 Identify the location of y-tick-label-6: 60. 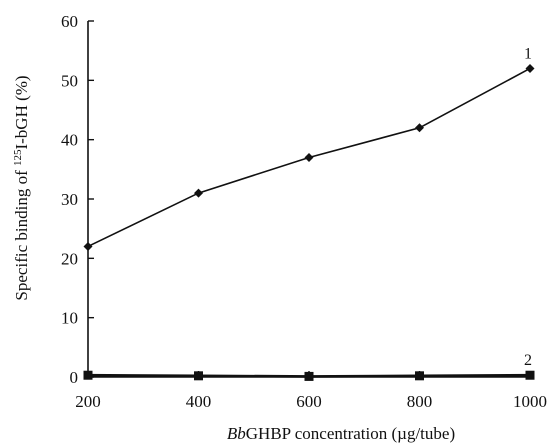
(69, 21).